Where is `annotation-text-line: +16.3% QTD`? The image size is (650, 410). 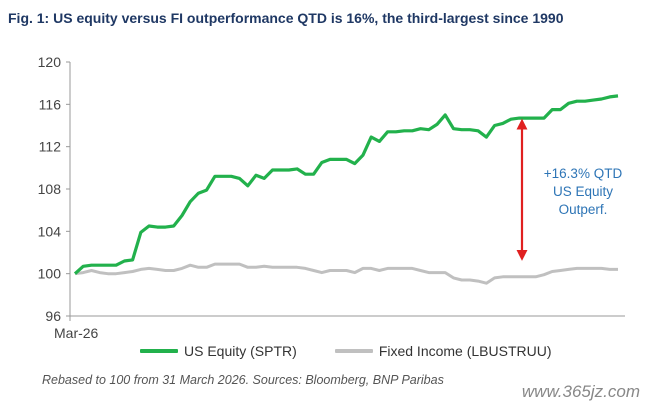 annotation-text-line: +16.3% QTD is located at coordinates (583, 173).